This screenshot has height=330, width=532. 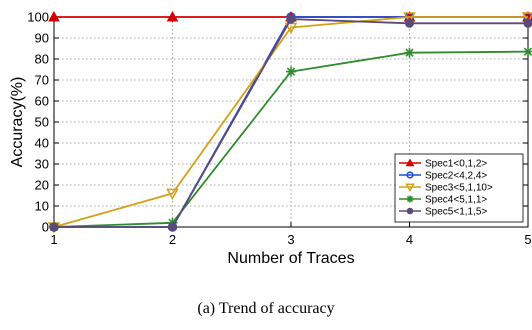 What do you see at coordinates (290, 239) in the screenshot?
I see `x-tick-label: 3` at bounding box center [290, 239].